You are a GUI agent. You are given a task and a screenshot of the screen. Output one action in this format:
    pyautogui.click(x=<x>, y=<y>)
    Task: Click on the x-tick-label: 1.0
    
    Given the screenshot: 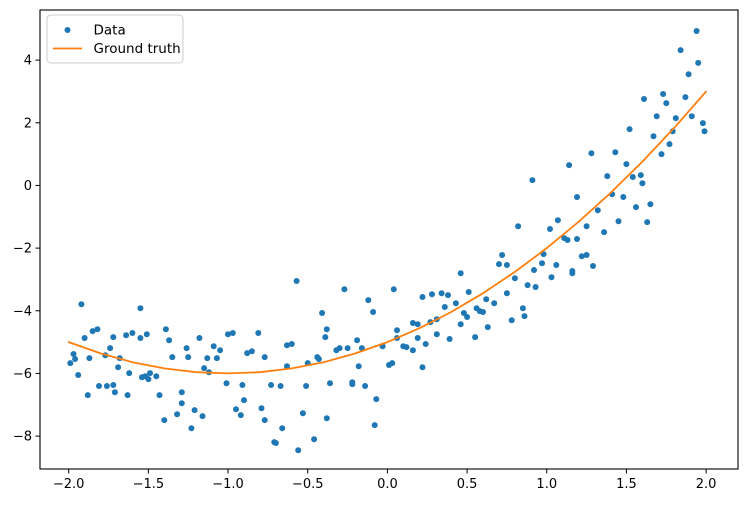 What is the action you would take?
    pyautogui.click(x=546, y=484)
    